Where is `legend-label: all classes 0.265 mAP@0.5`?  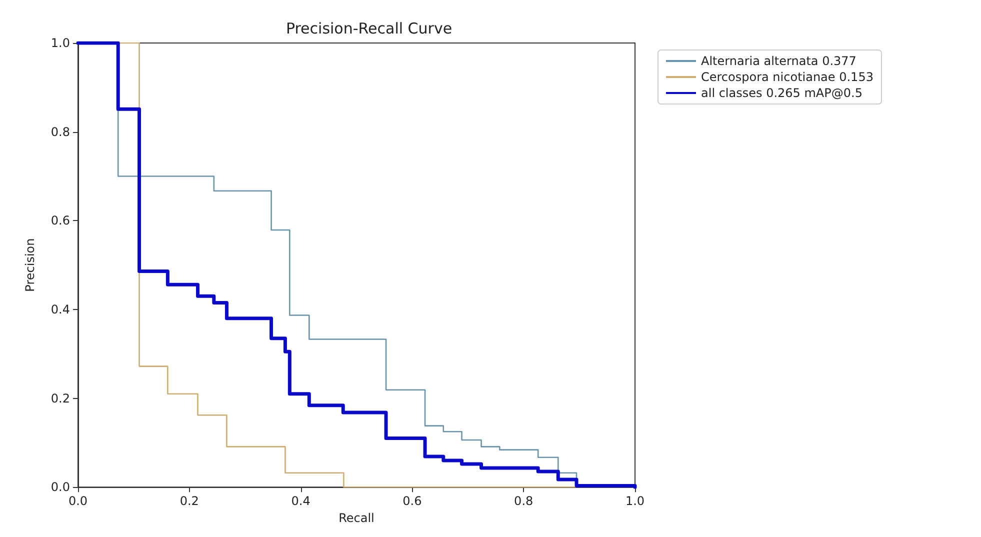
legend-label: all classes 0.265 mAP@0.5 is located at coordinates (781, 93).